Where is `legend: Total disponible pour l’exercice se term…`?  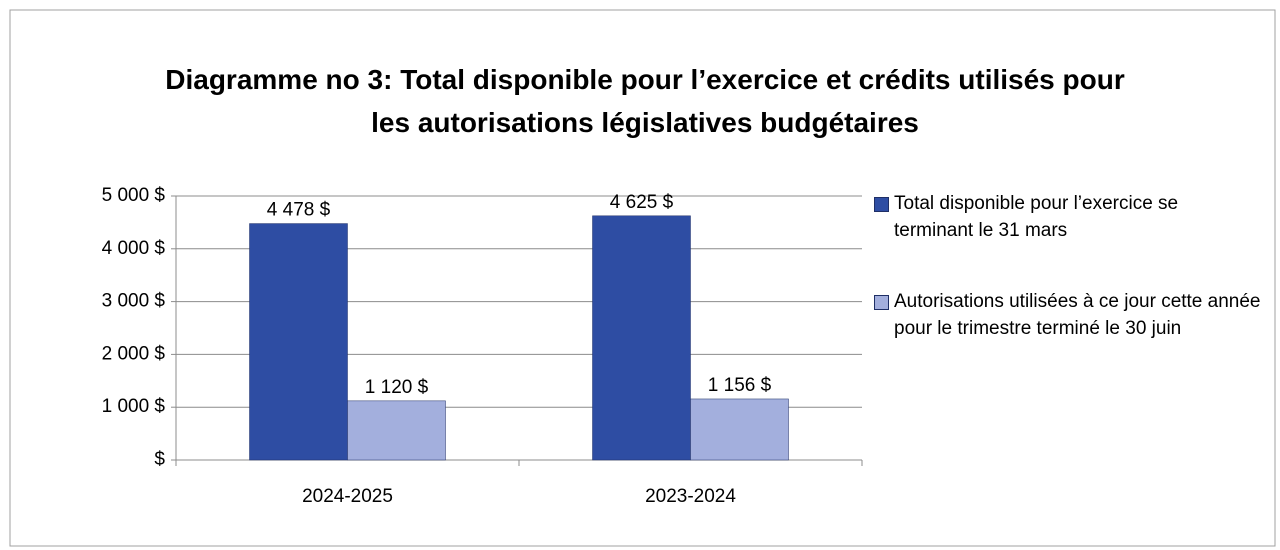
legend: Total disponible pour l’exercice se term… is located at coordinates (1067, 288).